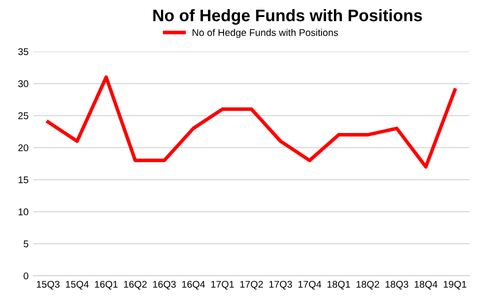 This screenshot has width=479, height=303. I want to click on legend-label: No of Hedge Funds with Positions, so click(265, 33).